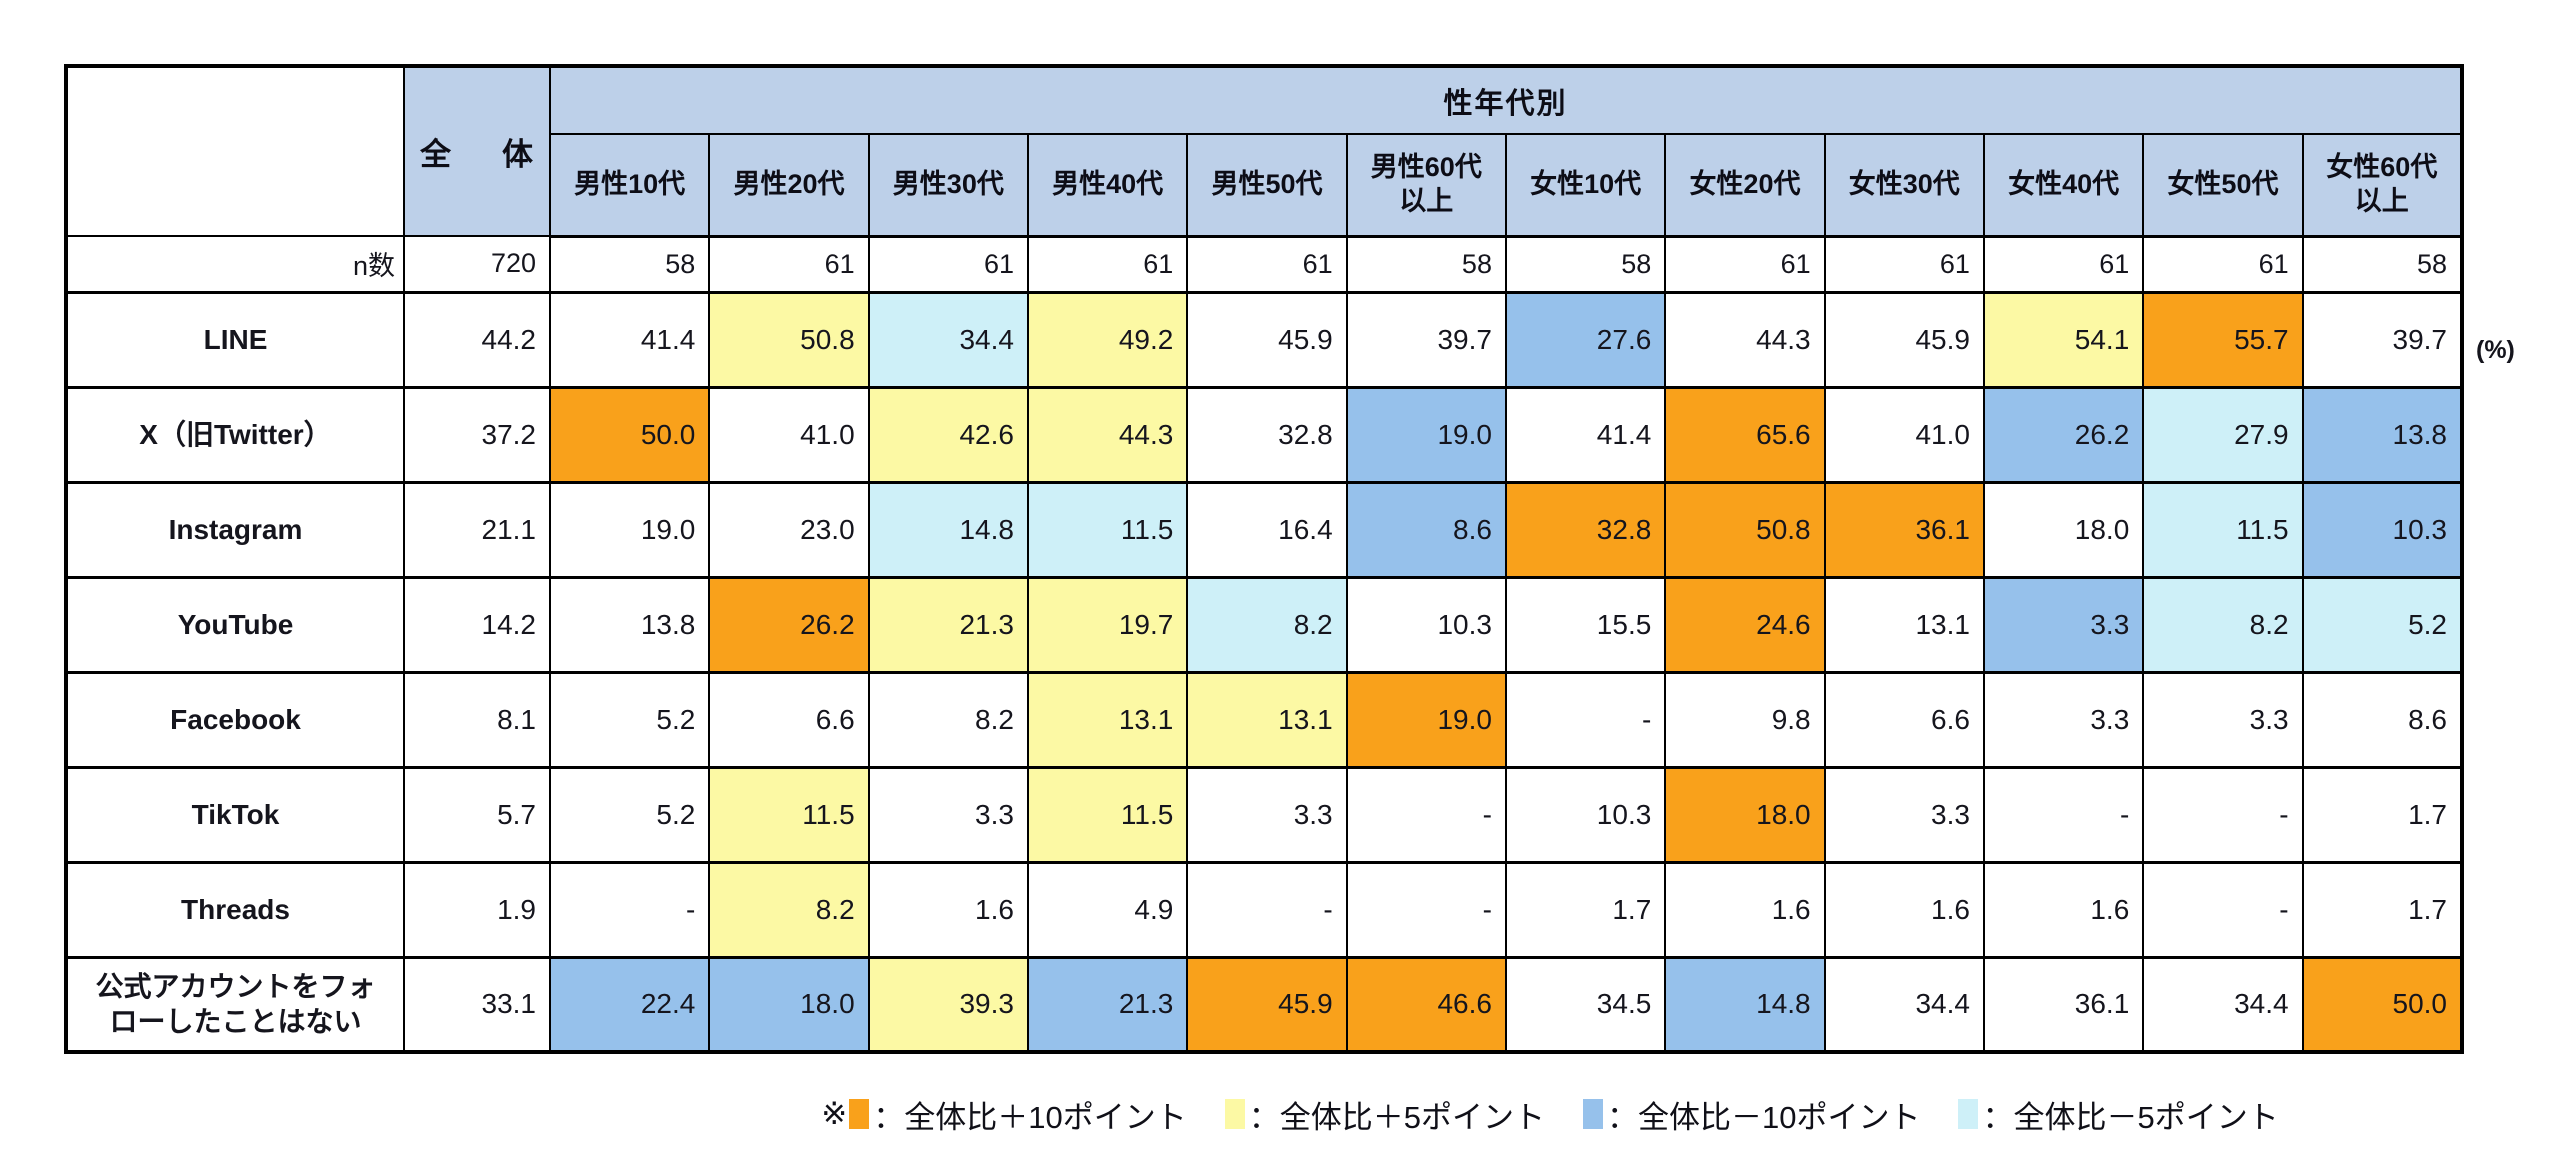 The height and width of the screenshot is (1166, 2560). I want to click on column-header: 女性30代, so click(1904, 185).